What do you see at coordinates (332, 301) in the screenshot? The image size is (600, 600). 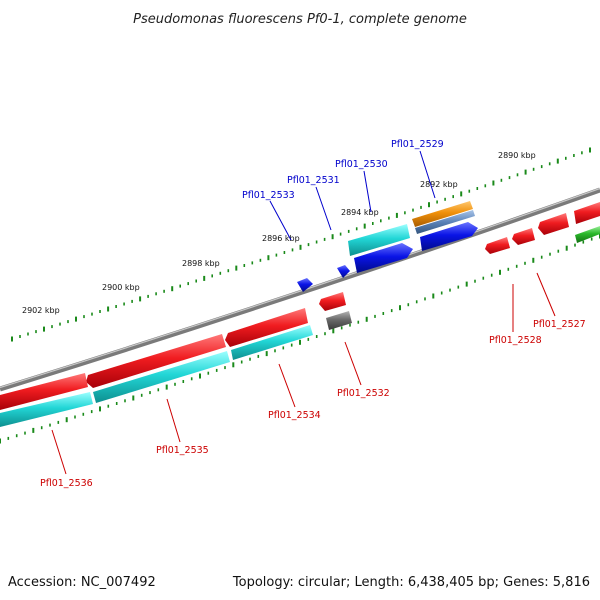 I see `gene-pfl01-2532-red` at bounding box center [332, 301].